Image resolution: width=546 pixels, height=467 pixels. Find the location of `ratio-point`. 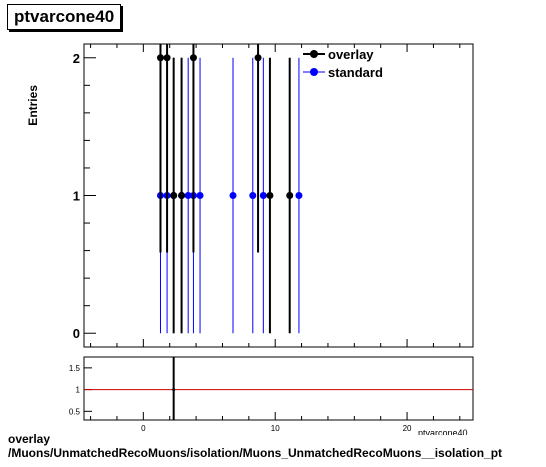

ratio-point is located at coordinates (174, 390).